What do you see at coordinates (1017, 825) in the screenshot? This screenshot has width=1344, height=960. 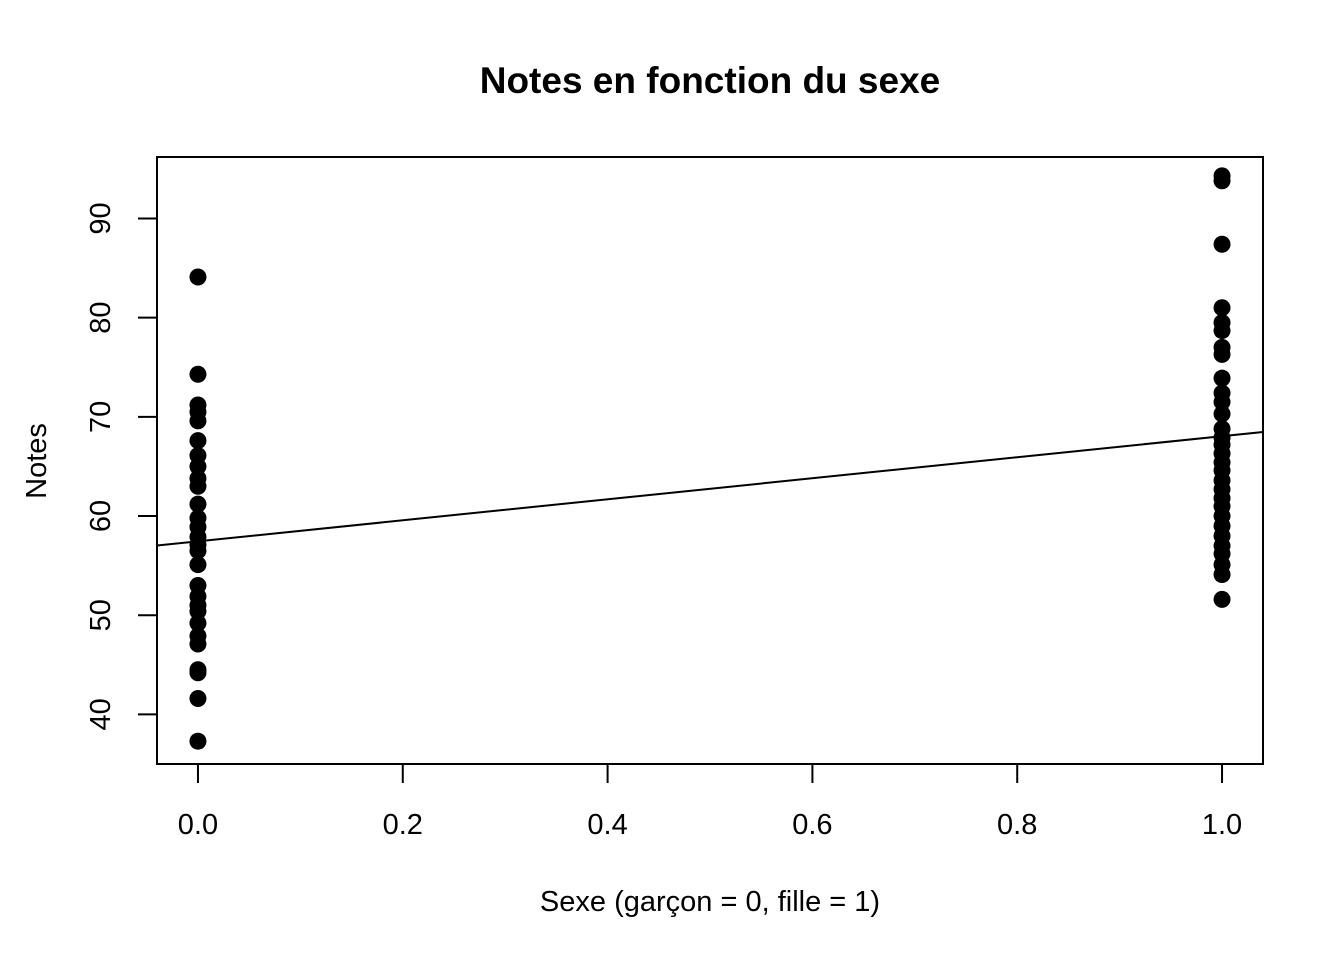 I see `x-tick-label: 0.8` at bounding box center [1017, 825].